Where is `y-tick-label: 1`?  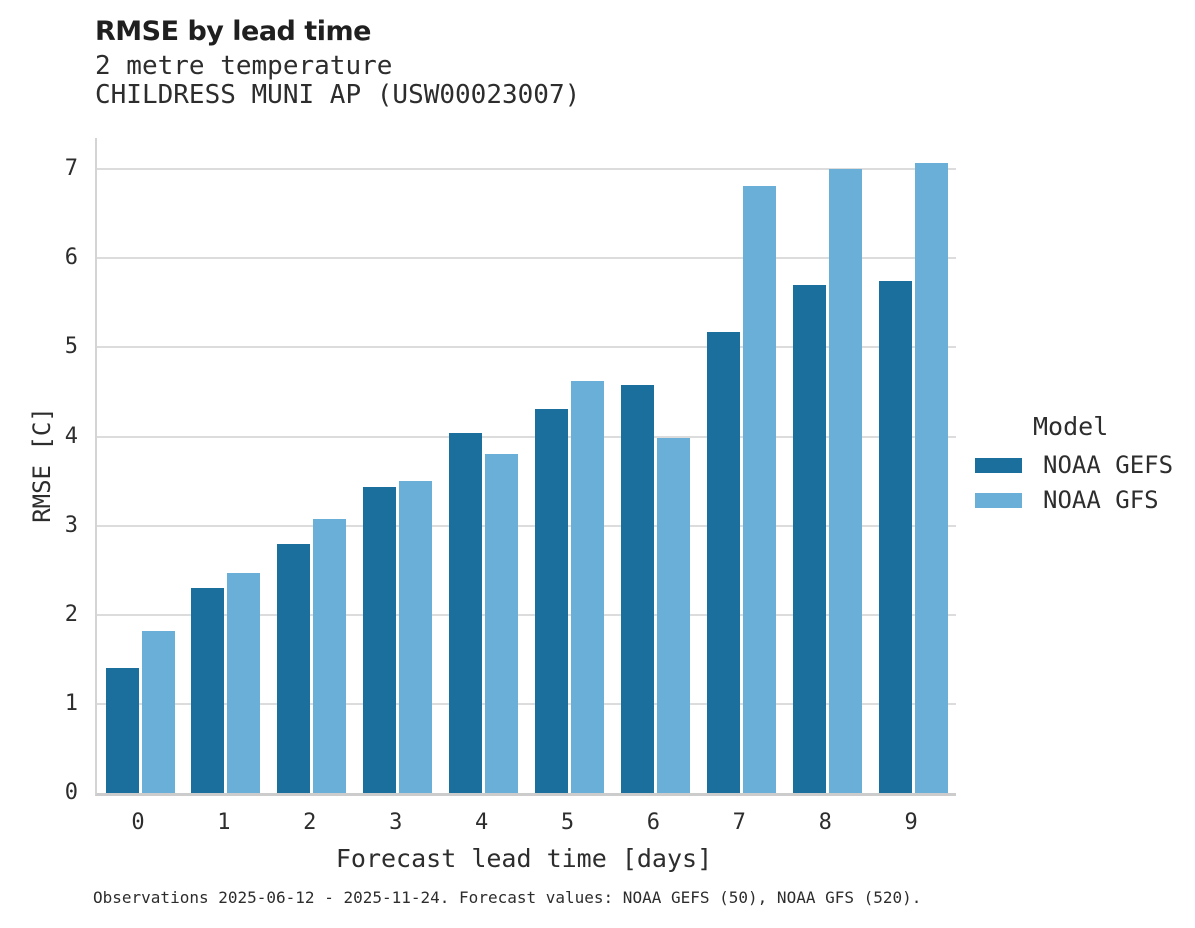 y-tick-label: 1 is located at coordinates (71, 703).